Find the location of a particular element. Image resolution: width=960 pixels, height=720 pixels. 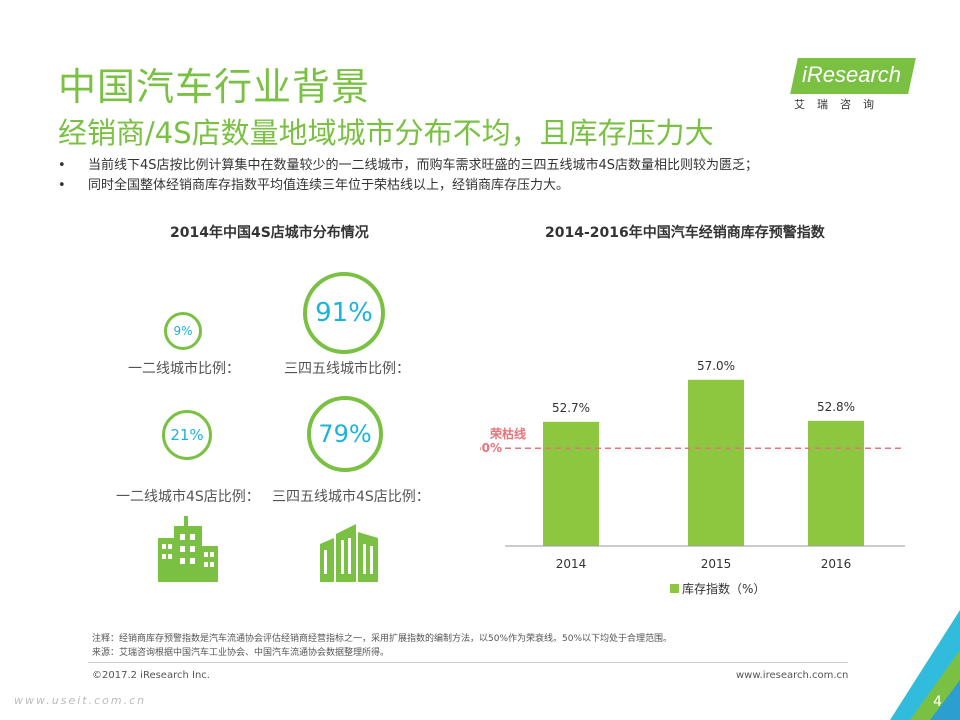

ring-tier345-cities: 91% is located at coordinates (344, 313).